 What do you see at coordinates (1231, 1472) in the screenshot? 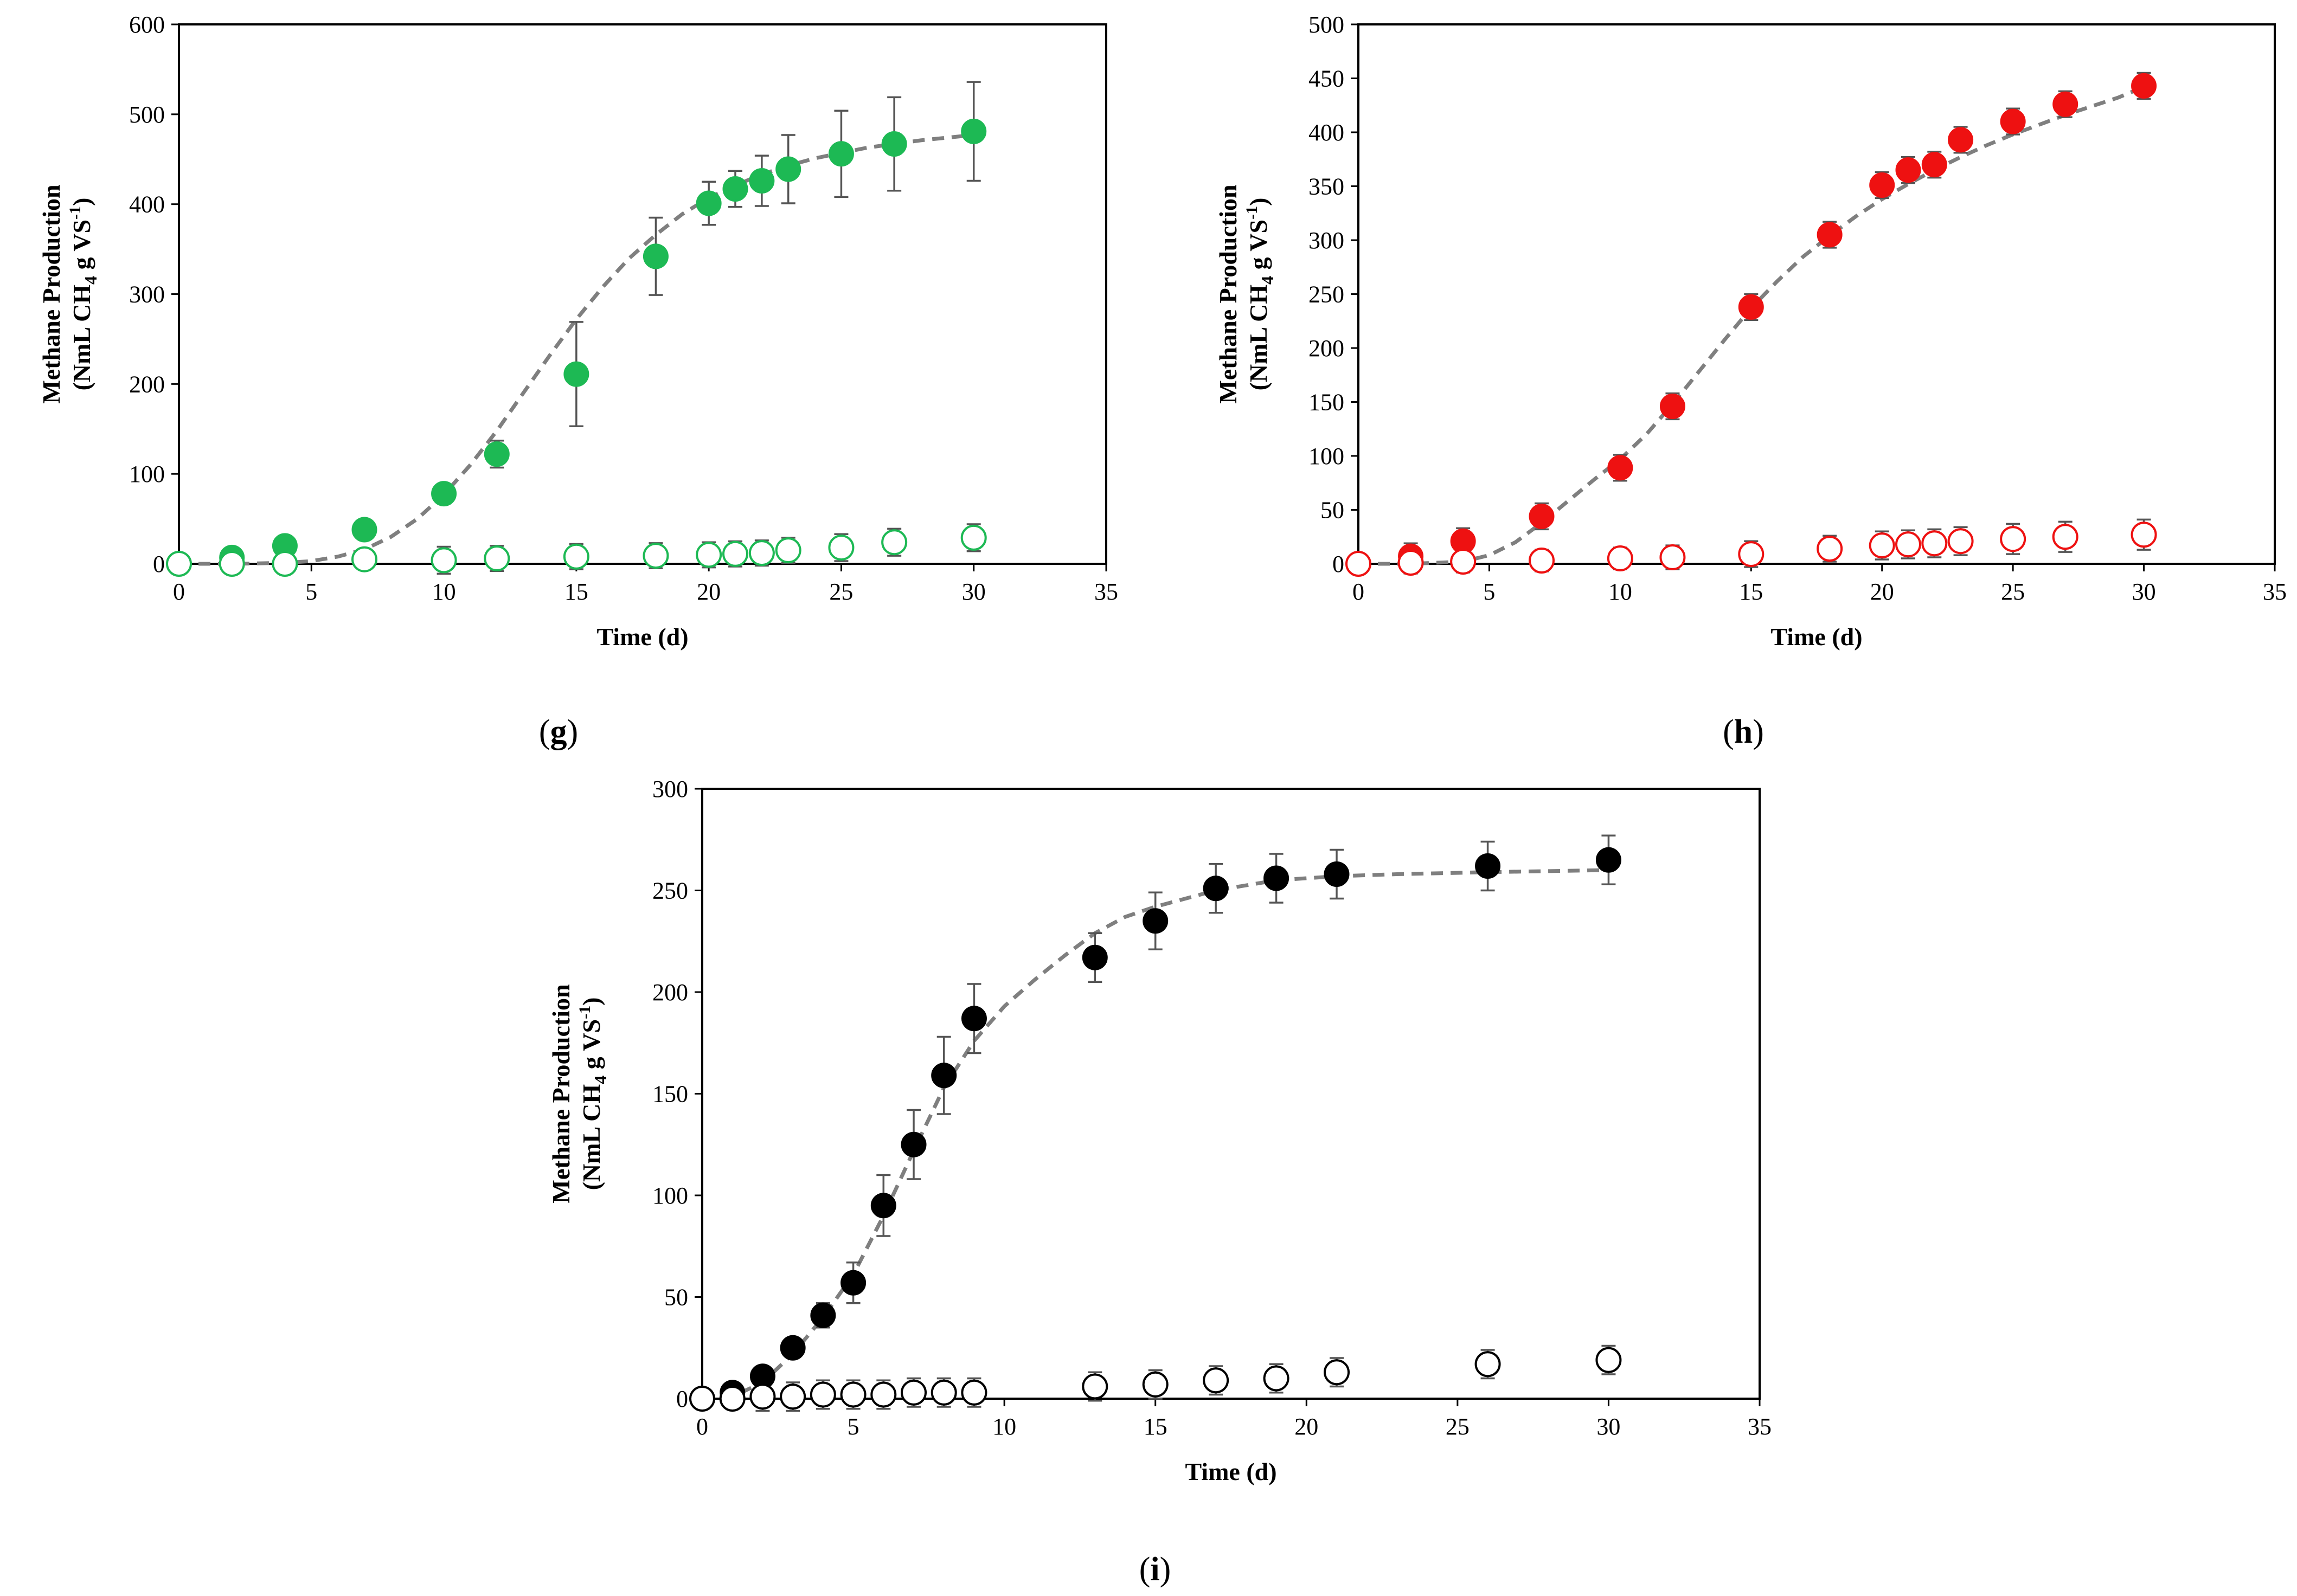
I see `x-axis-label: Time (d)` at bounding box center [1231, 1472].